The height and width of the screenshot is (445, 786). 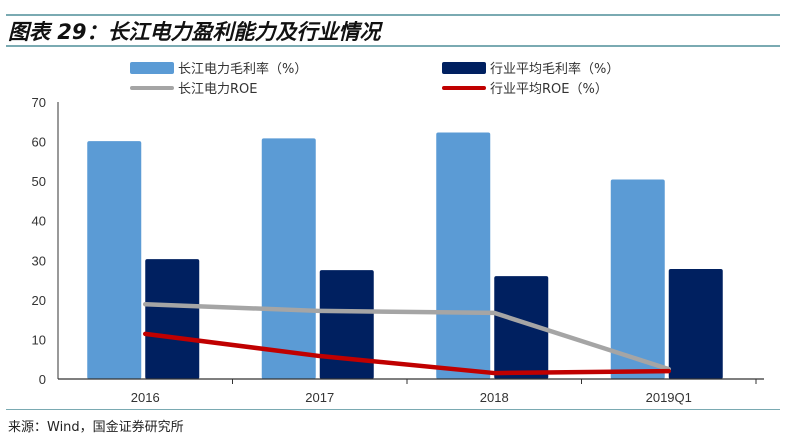 I want to click on legend-label: 行业平均ROE（%）, so click(x=549, y=89).